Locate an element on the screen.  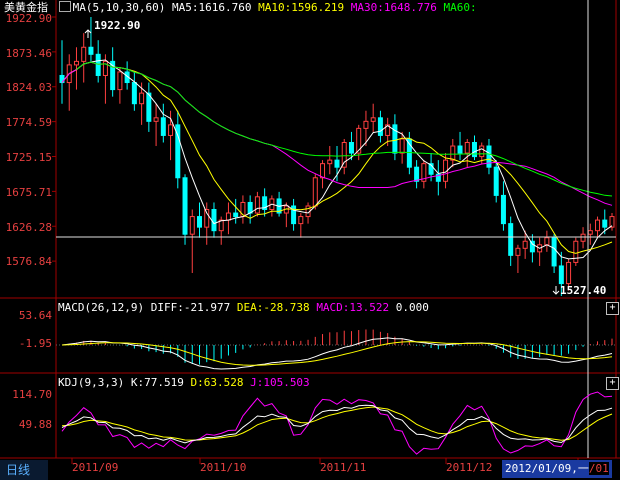
y-tick-label: 1626.28 is located at coordinates (28, 227).